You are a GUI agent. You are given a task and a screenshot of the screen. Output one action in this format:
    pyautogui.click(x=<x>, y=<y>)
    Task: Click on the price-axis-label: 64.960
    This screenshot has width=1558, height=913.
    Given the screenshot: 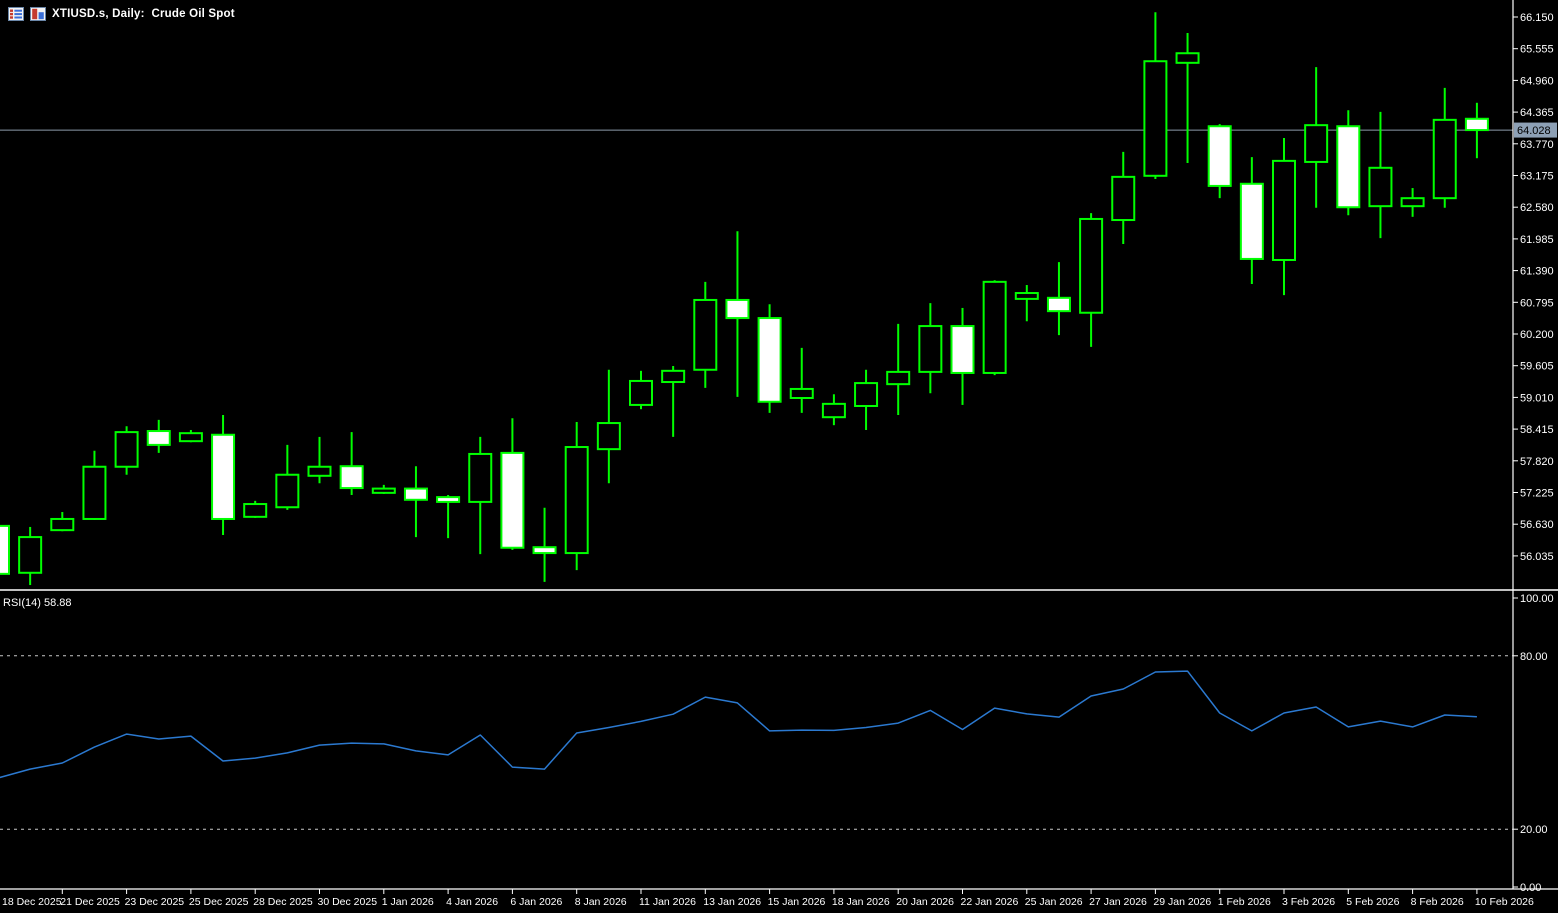 What is the action you would take?
    pyautogui.click(x=1537, y=81)
    